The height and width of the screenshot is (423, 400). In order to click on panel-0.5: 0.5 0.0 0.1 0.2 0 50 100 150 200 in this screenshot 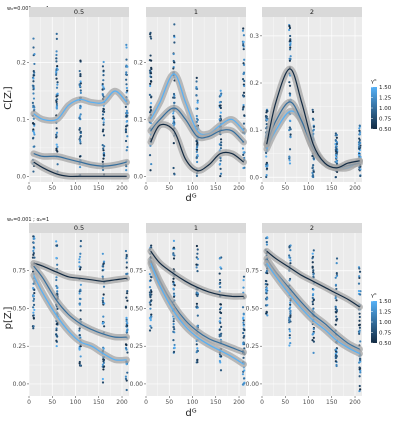, I will do `click(73, 99)`.